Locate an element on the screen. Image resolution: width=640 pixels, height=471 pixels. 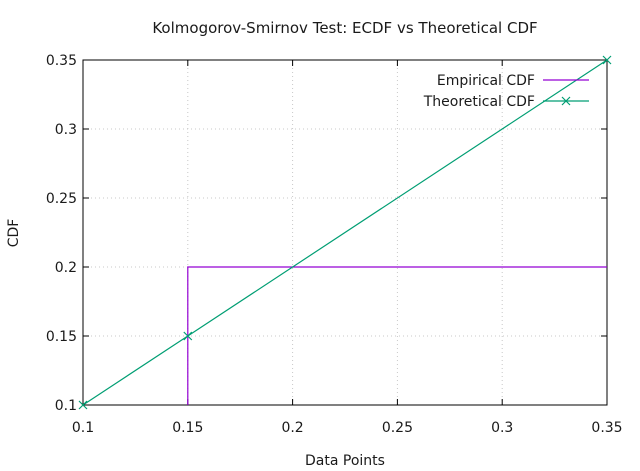
y-tick-label: 0.3 is located at coordinates (66, 130).